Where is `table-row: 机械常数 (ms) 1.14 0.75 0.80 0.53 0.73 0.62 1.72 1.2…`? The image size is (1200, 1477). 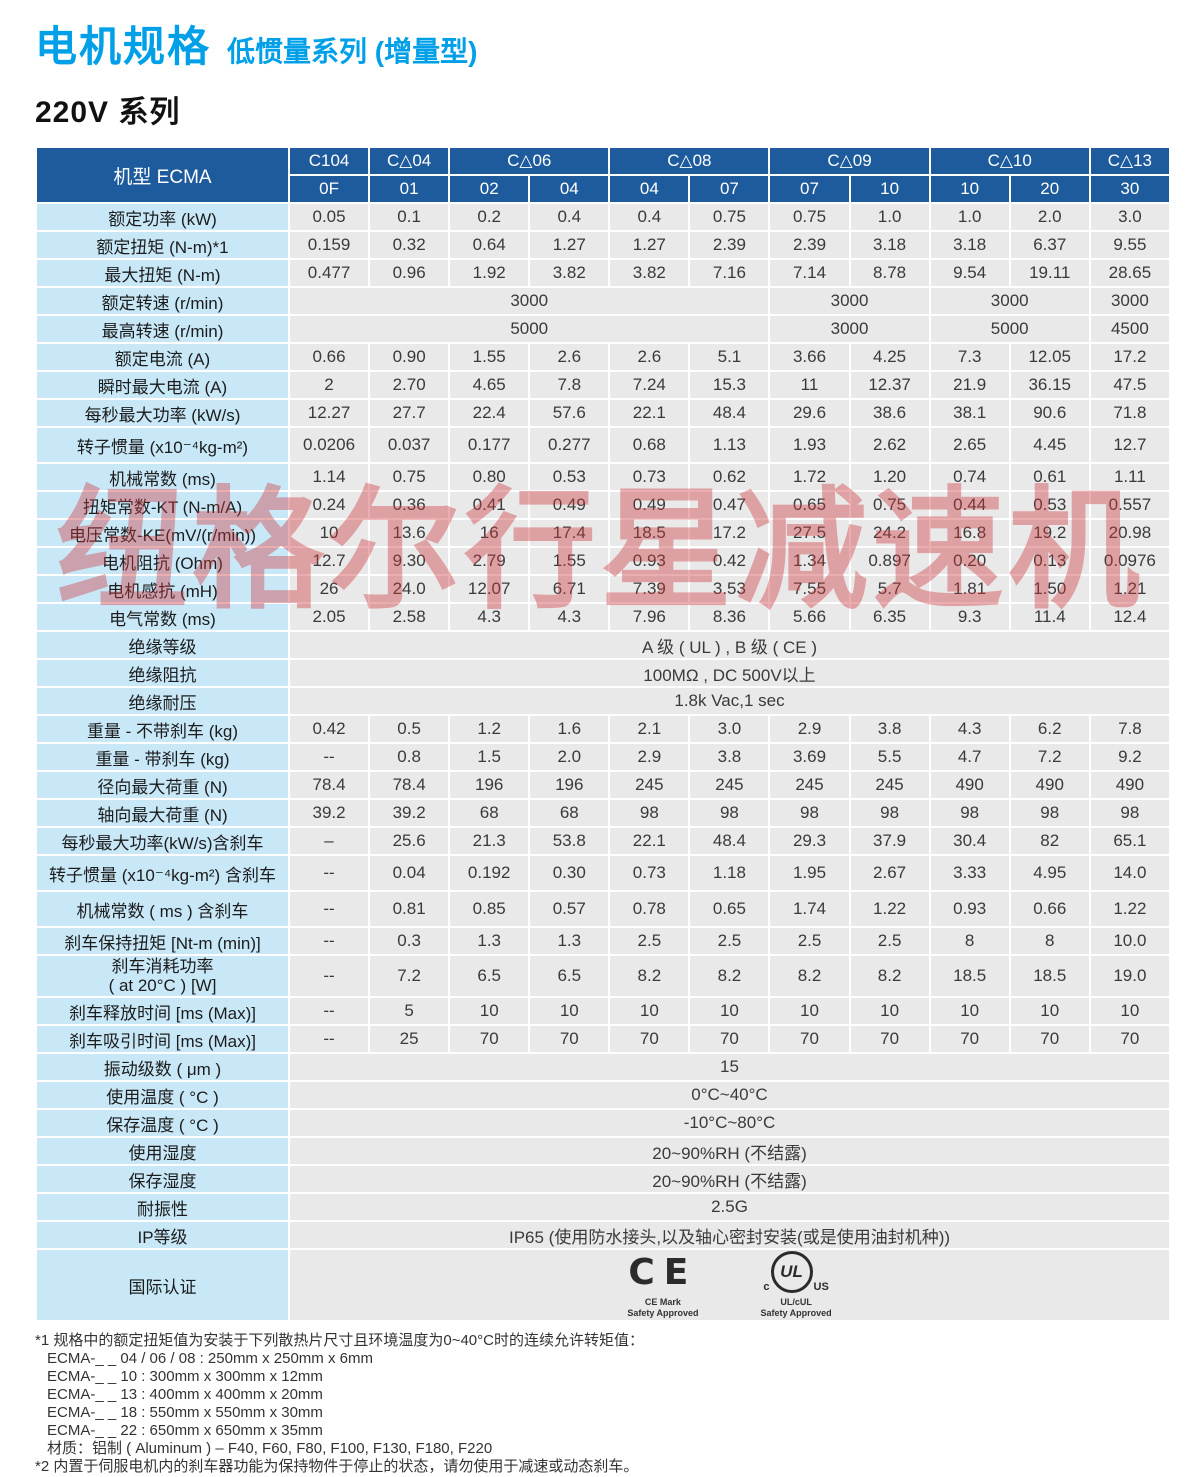 table-row: 机械常数 (ms) 1.14 0.75 0.80 0.53 0.73 0.62 1.72 1.2… is located at coordinates (603, 477).